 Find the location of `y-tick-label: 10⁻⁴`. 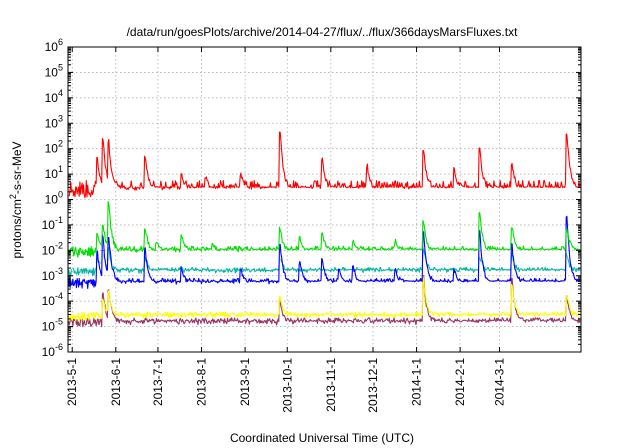

y-tick-label: 10⁻⁴ is located at coordinates (52, 299).